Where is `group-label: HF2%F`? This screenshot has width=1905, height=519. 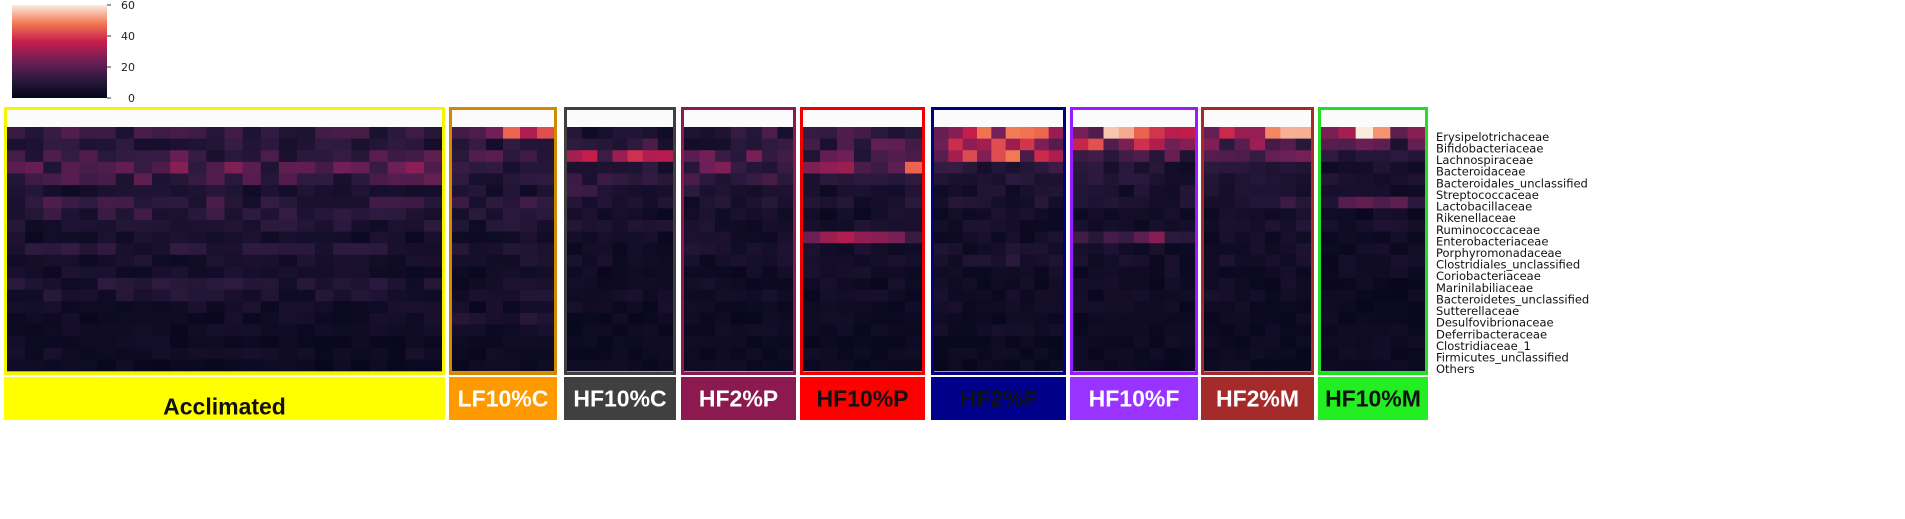
group-label: HF2%F is located at coordinates (999, 399).